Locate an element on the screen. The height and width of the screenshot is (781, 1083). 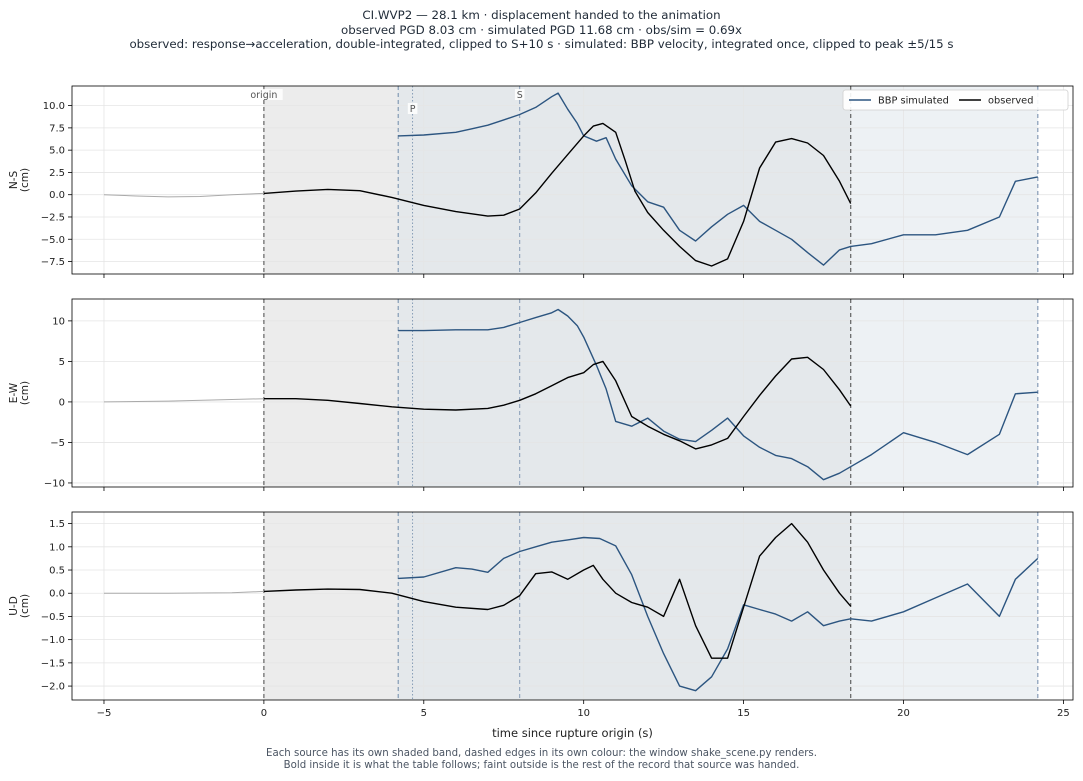
x-axis-label: time since rupture origin (s) is located at coordinates (572, 733).